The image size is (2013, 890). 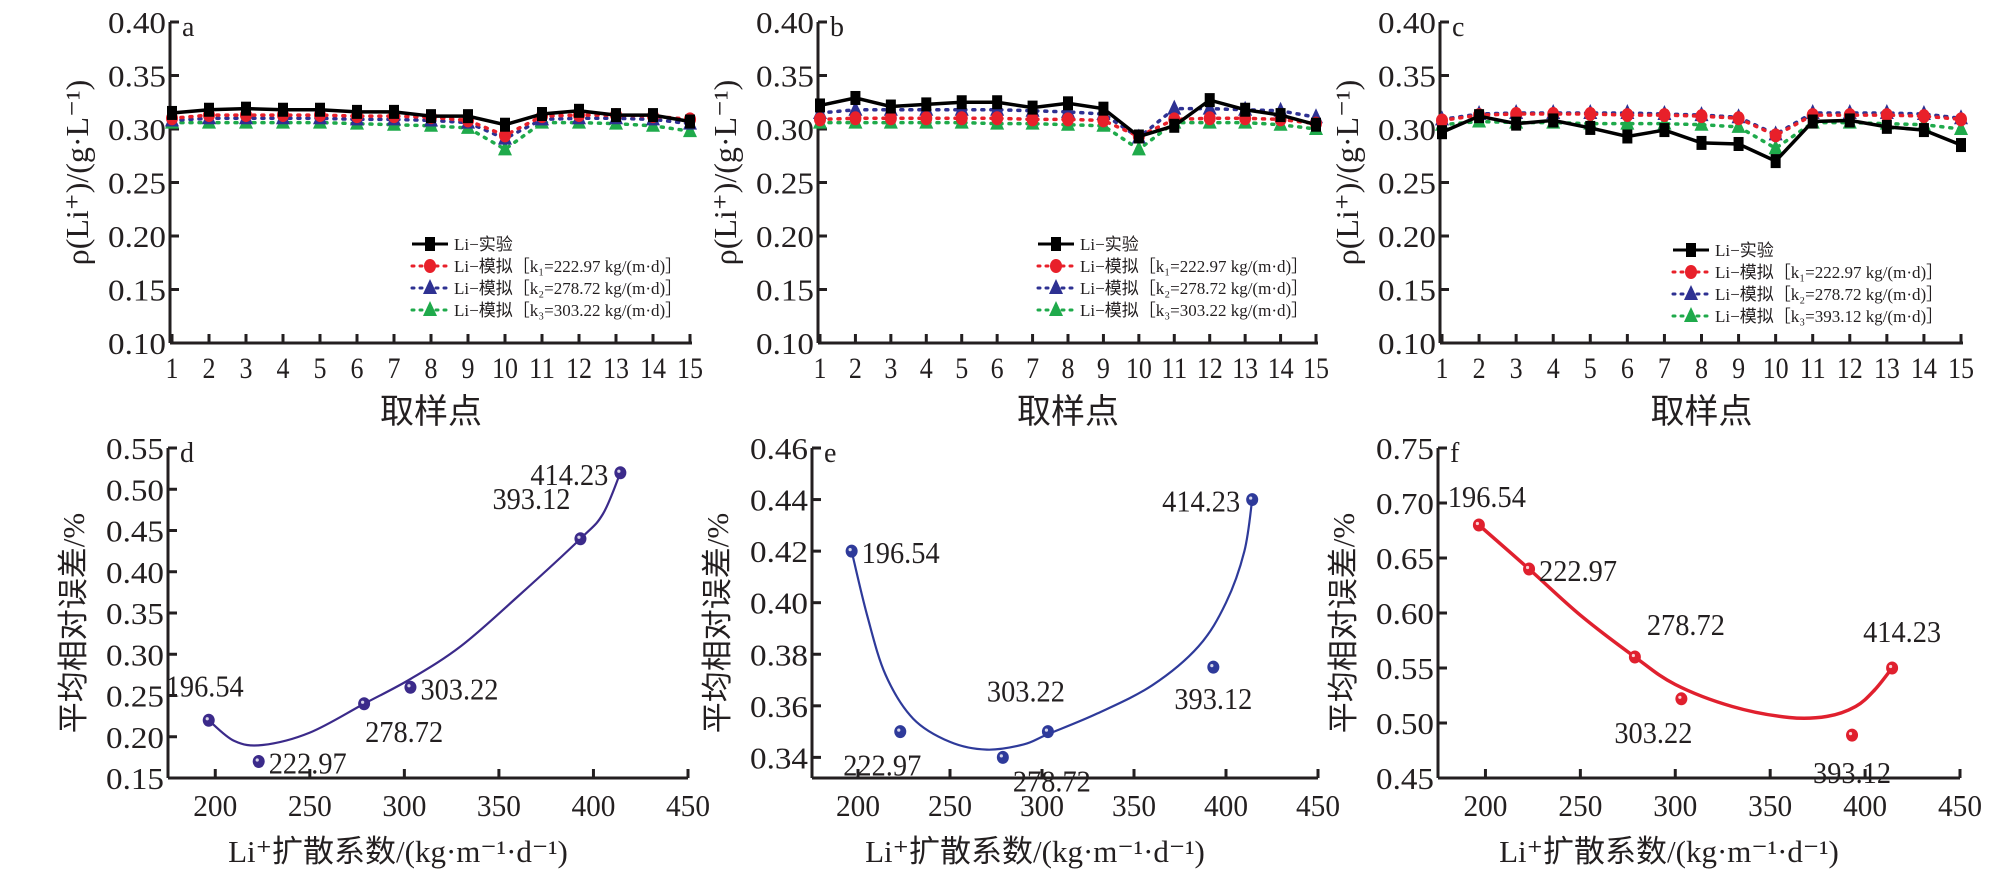 I want to click on panel-letter: e, so click(x=830, y=453).